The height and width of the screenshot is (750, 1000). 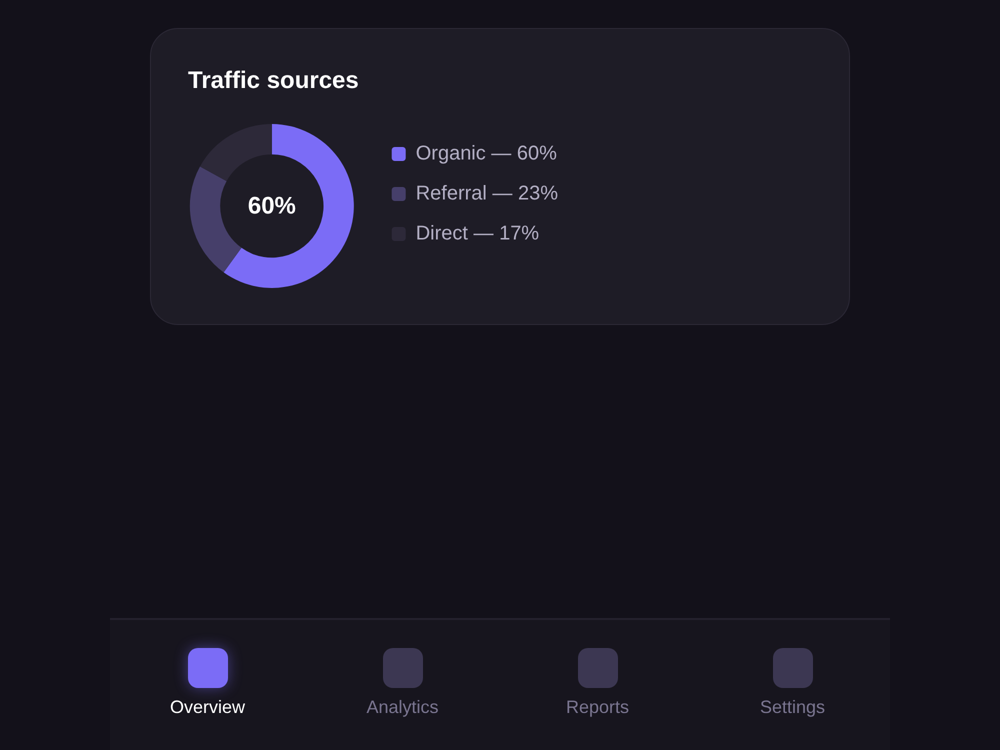 I want to click on text: Overview, so click(x=207, y=707).